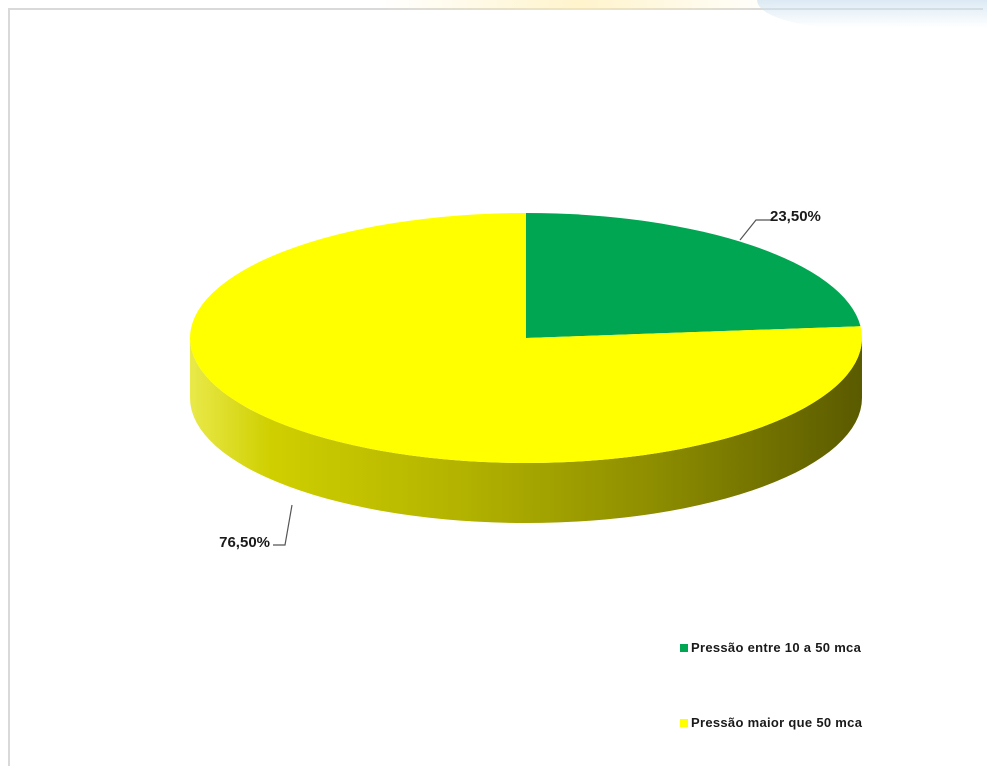 The image size is (987, 771). I want to click on legend-item-above-50: Pressão maior que 50 mca, so click(771, 722).